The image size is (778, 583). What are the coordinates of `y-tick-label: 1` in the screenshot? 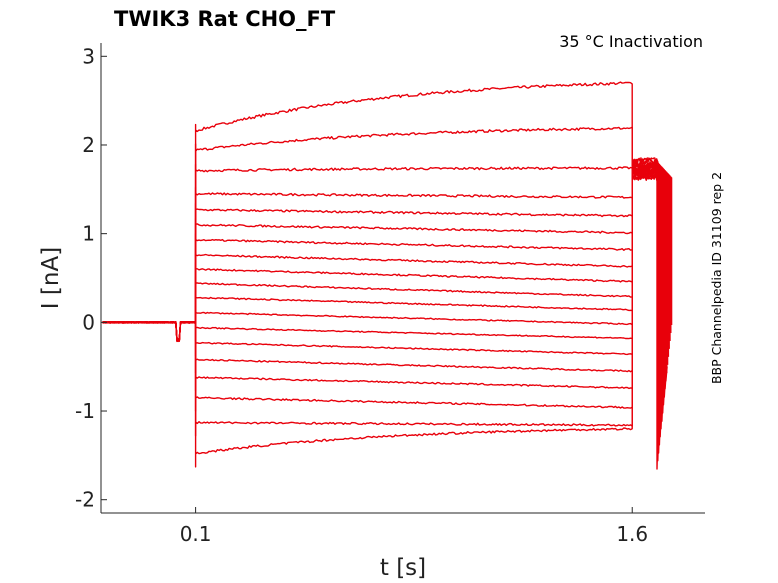 It's located at (88, 234).